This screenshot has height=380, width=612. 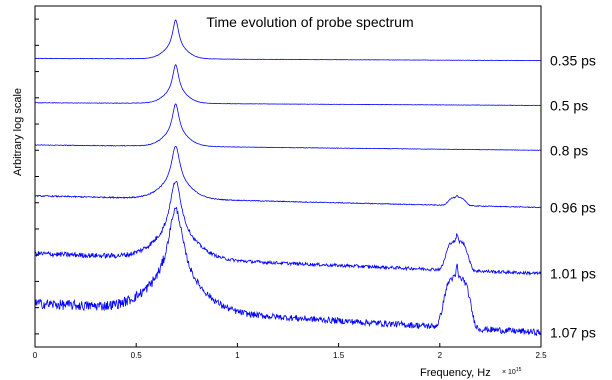 I want to click on x-axis-exponent: × 10¹⁵, so click(x=512, y=371).